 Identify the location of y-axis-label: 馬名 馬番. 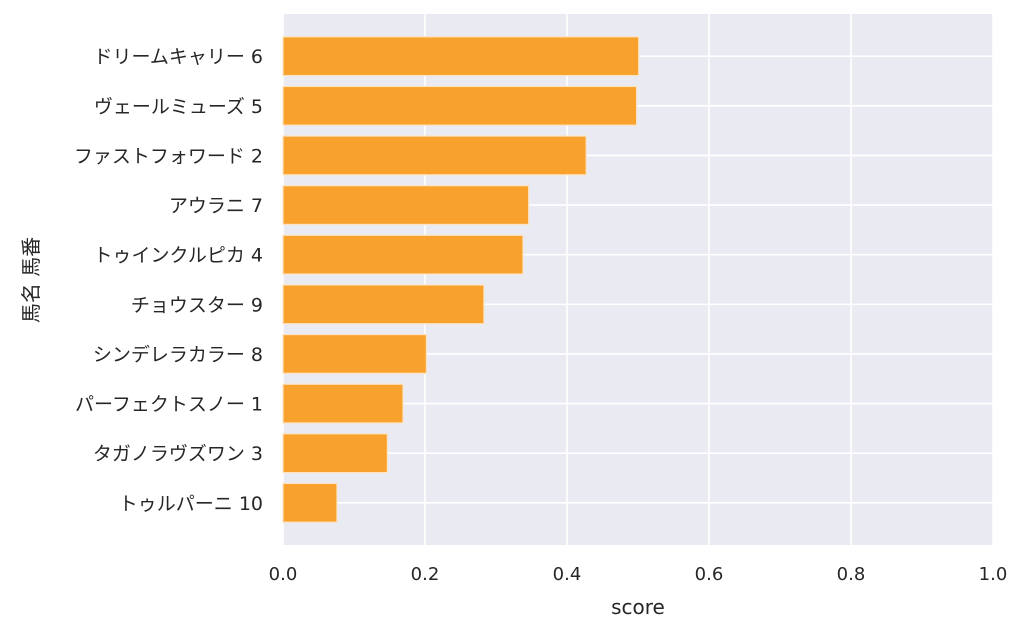
(31, 280).